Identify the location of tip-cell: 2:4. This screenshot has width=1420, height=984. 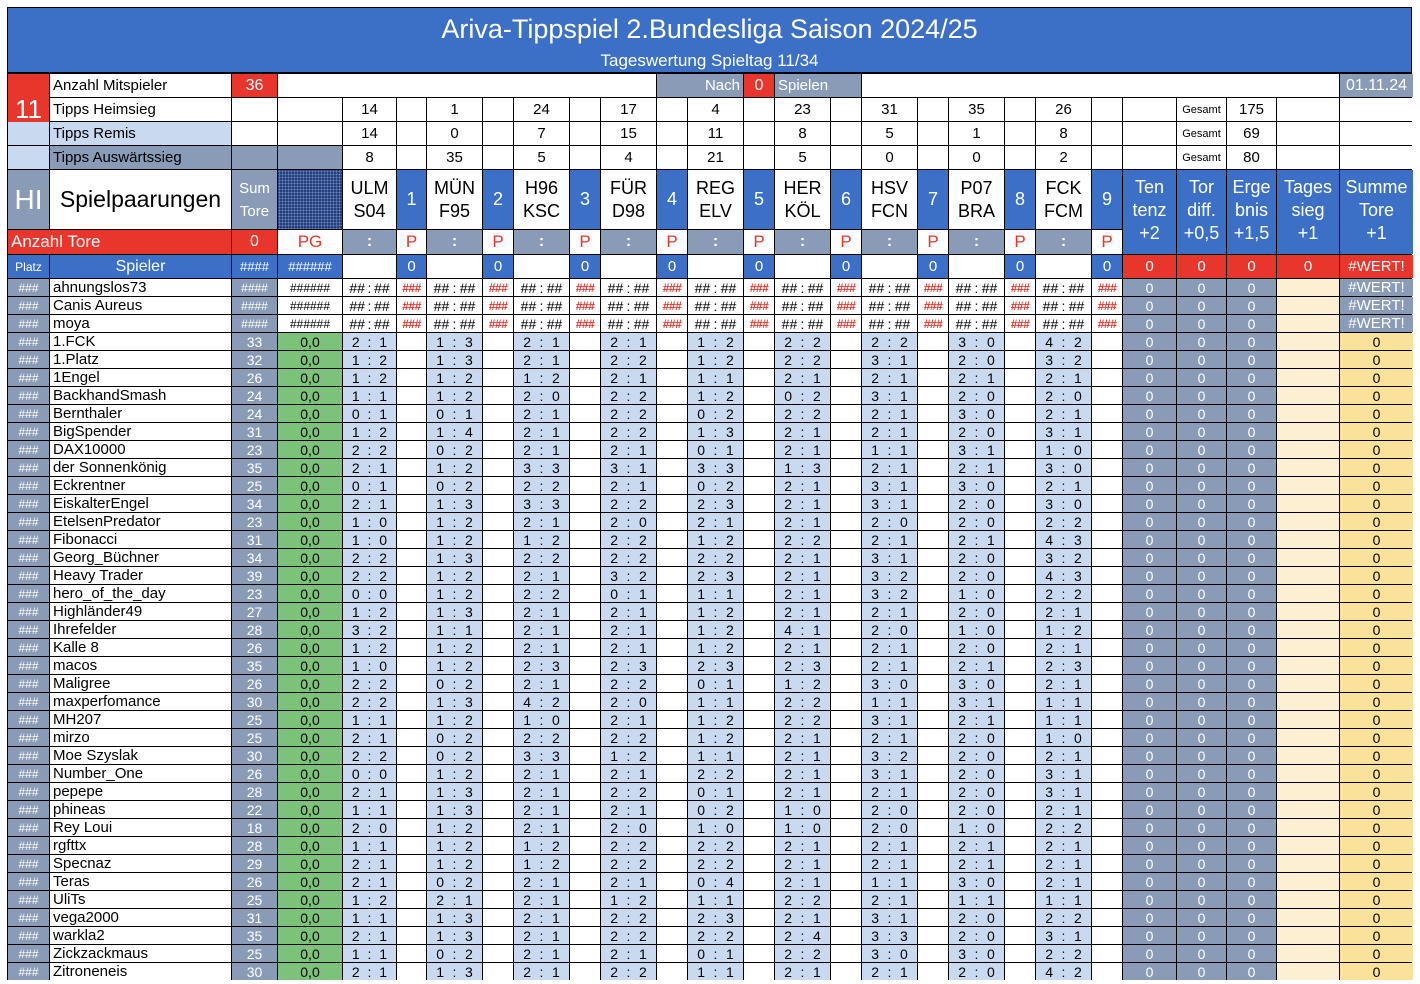
(802, 935).